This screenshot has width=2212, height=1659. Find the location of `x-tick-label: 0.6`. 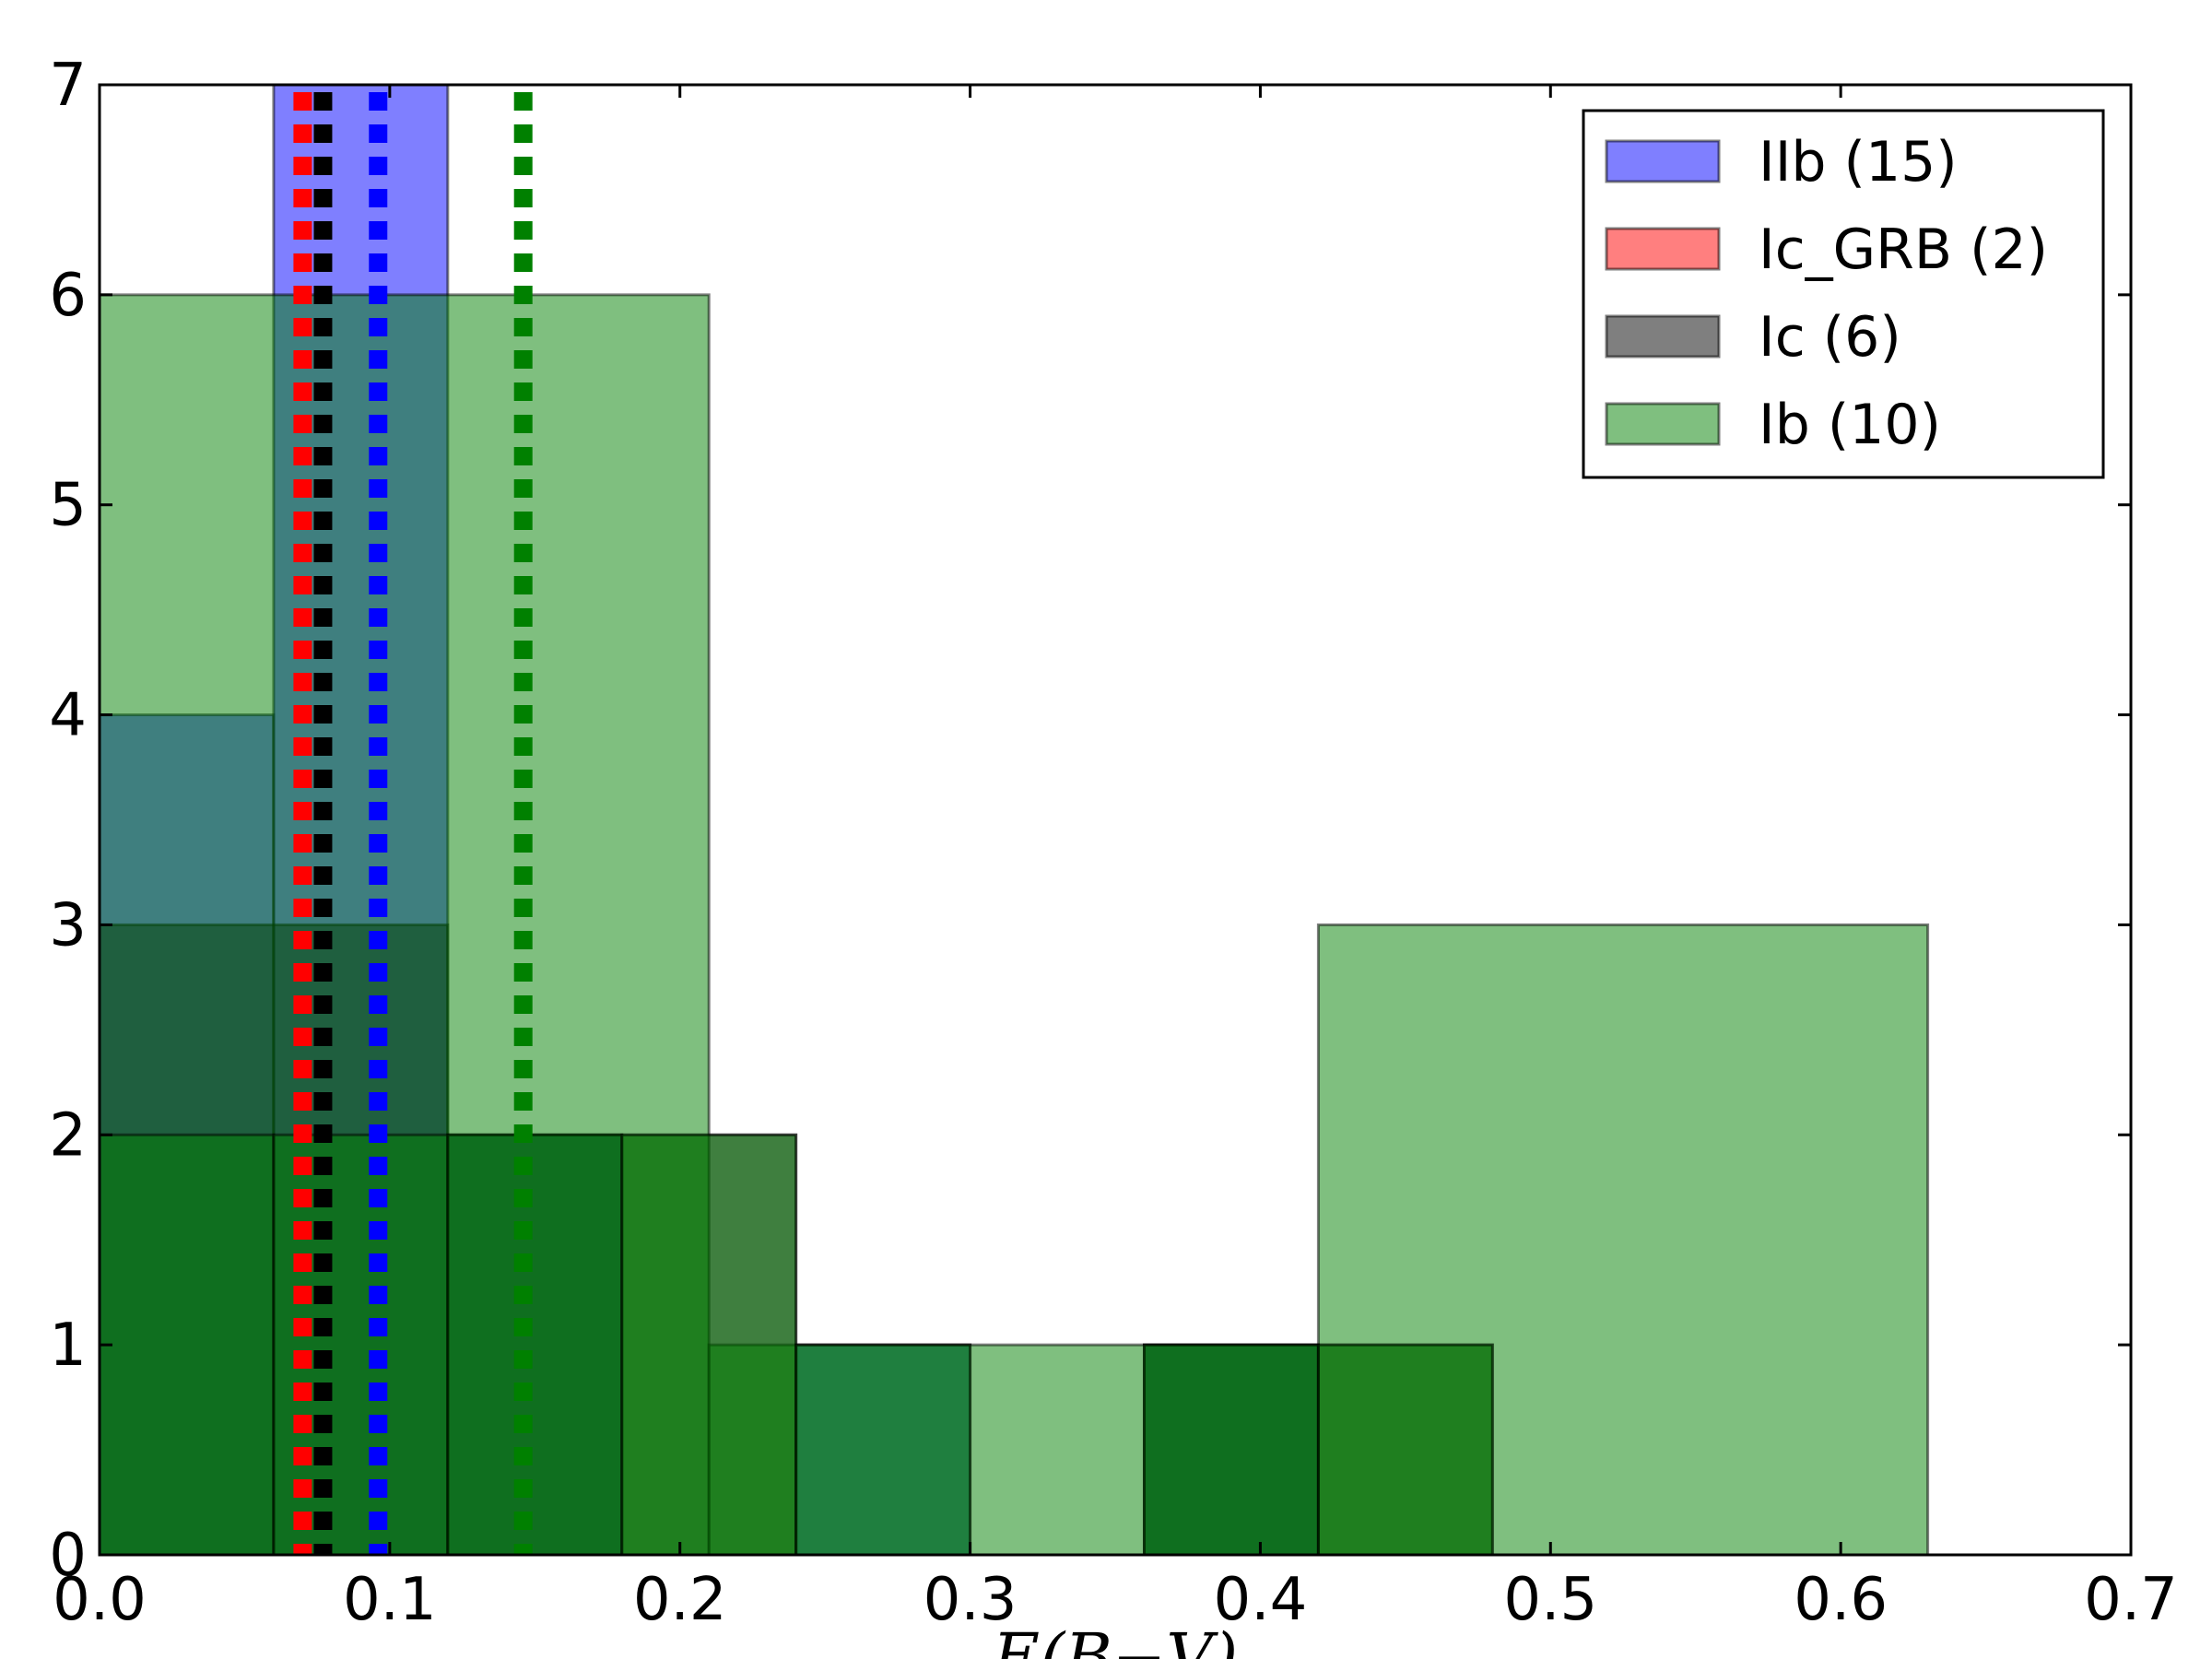

x-tick-label: 0.6 is located at coordinates (1841, 1600).